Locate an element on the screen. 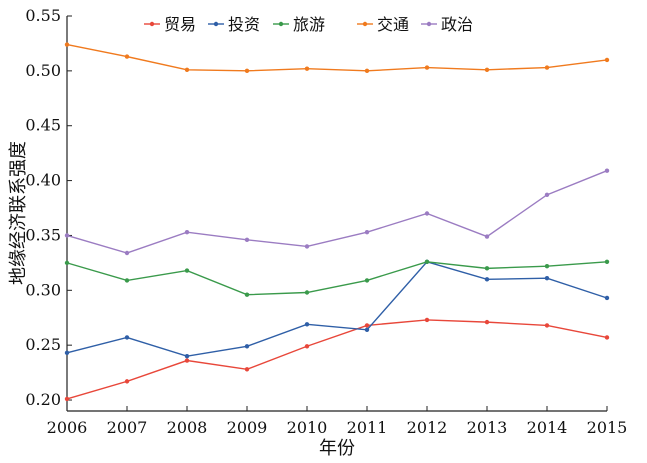 Image resolution: width=647 pixels, height=463 pixels. x-ticks: 2006 2007 2008 2009 2010 2011 2012 2013 2014 2015 is located at coordinates (337, 421).